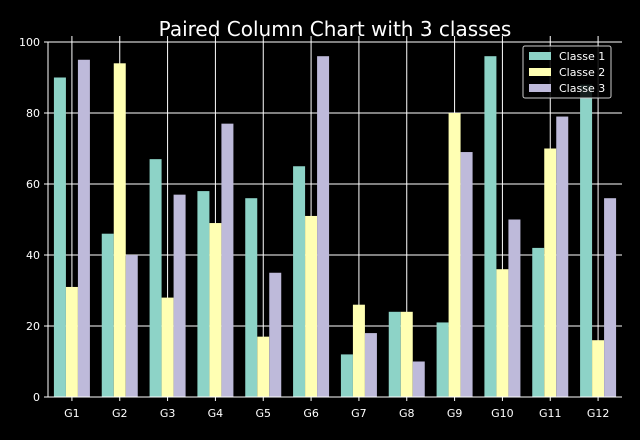 This screenshot has height=440, width=640. I want to click on bar-3-g10, so click(514, 308).